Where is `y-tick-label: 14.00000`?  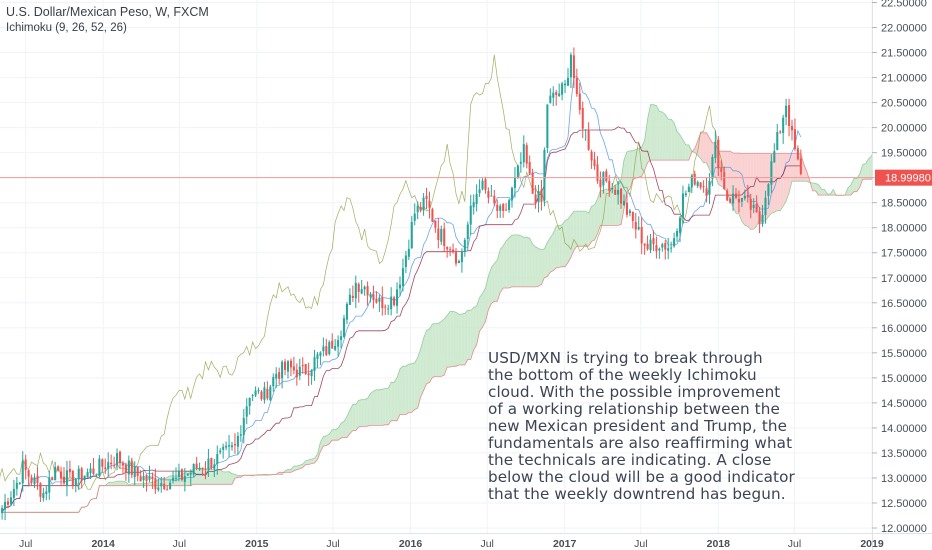
y-tick-label: 14.00000 is located at coordinates (904, 429).